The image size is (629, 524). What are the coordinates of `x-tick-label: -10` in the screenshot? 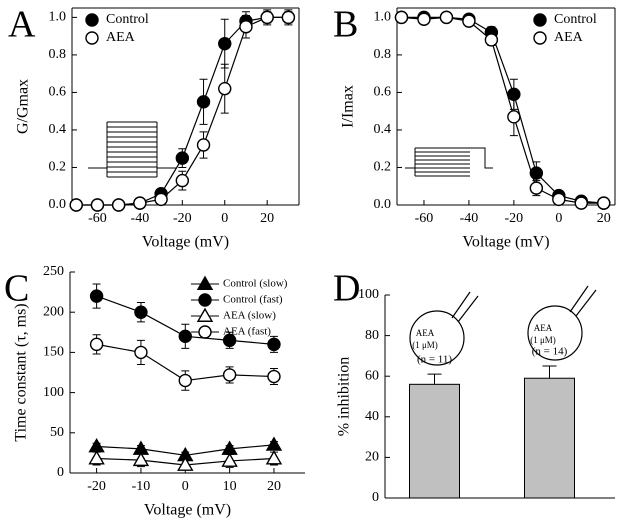 It's located at (141, 486).